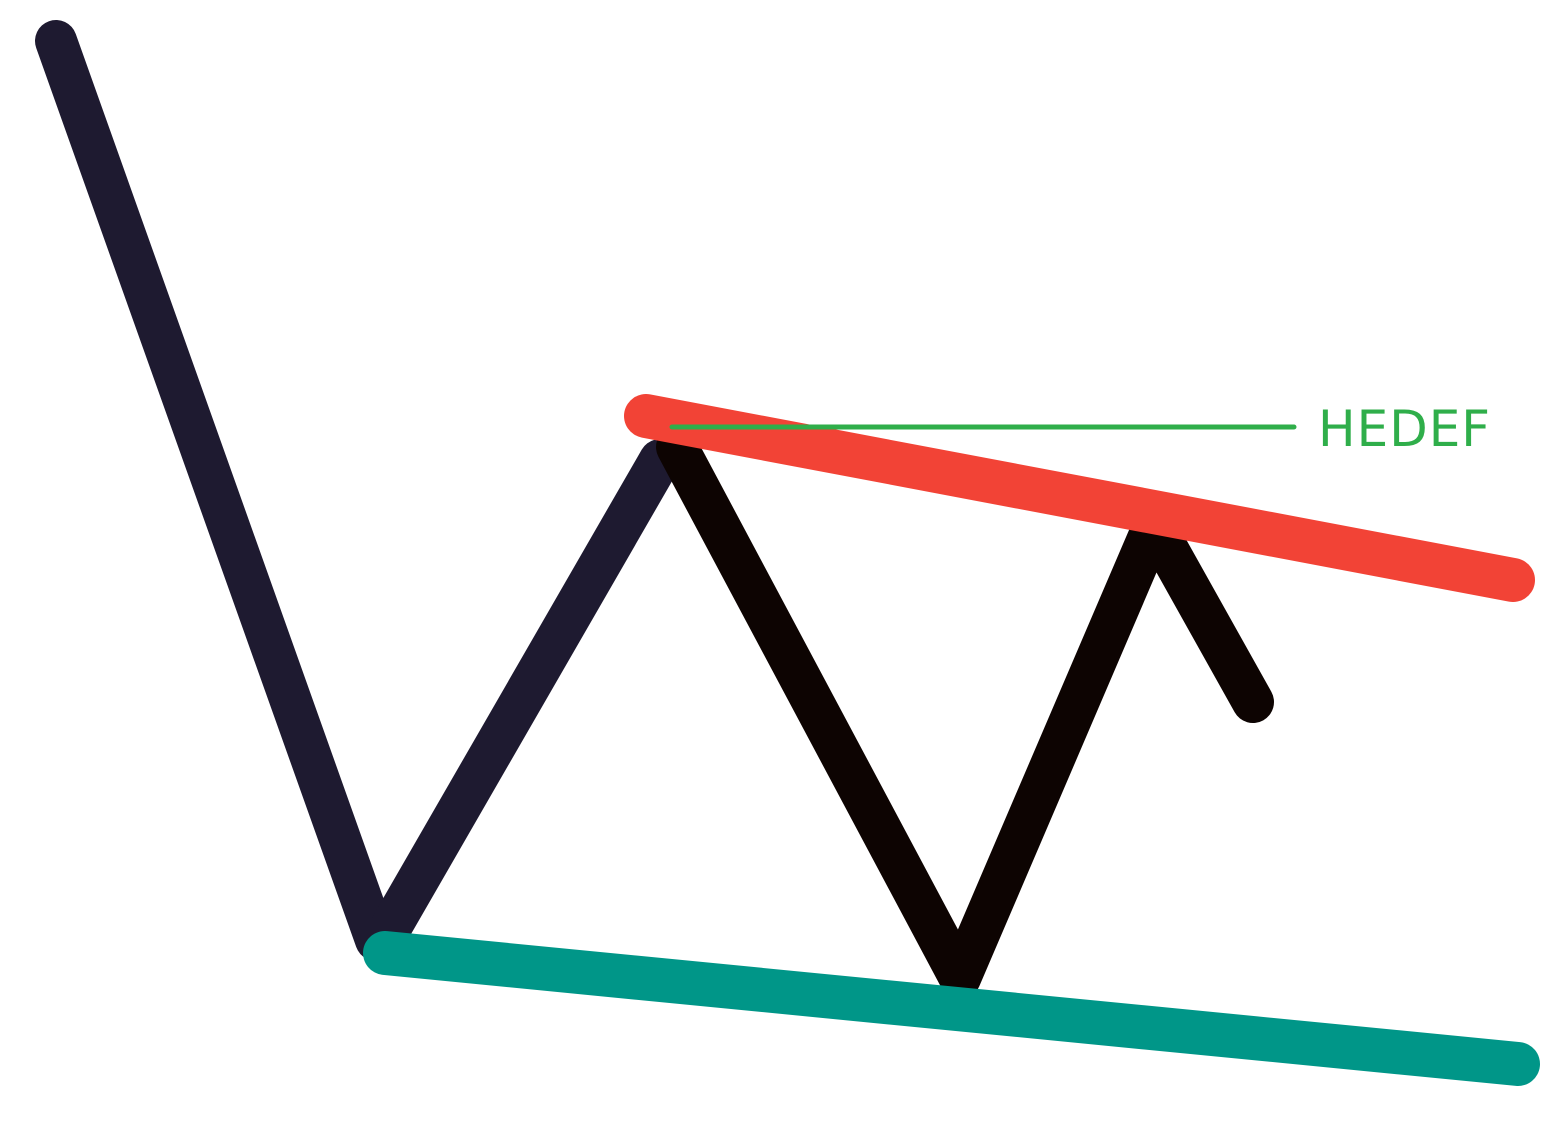 Image resolution: width=1568 pixels, height=1143 pixels. I want to click on resistance-trendline, so click(1079, 498).